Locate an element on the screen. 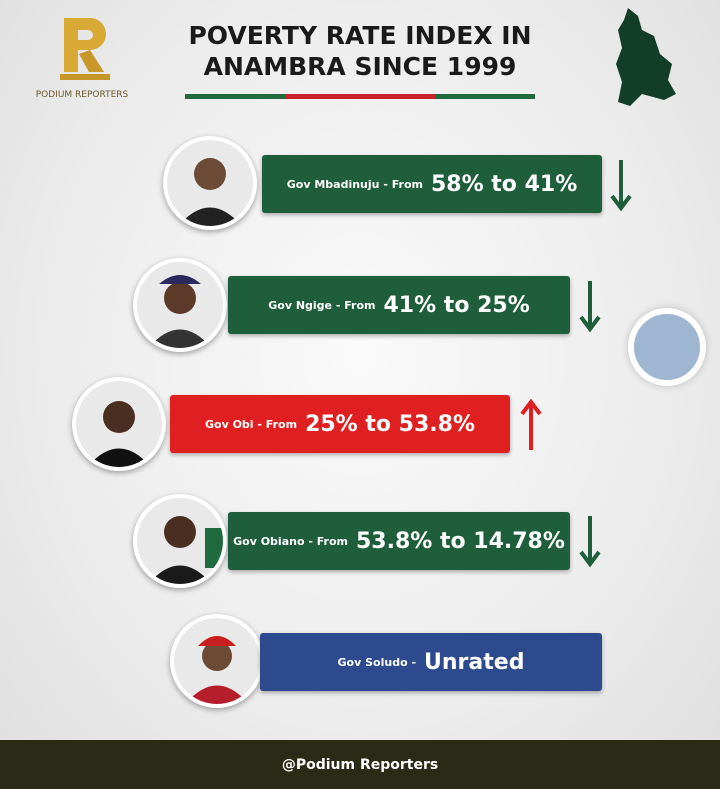  title: POVERTY RATE INDEX IN ANAMBRA SINCE 1999 is located at coordinates (360, 51).